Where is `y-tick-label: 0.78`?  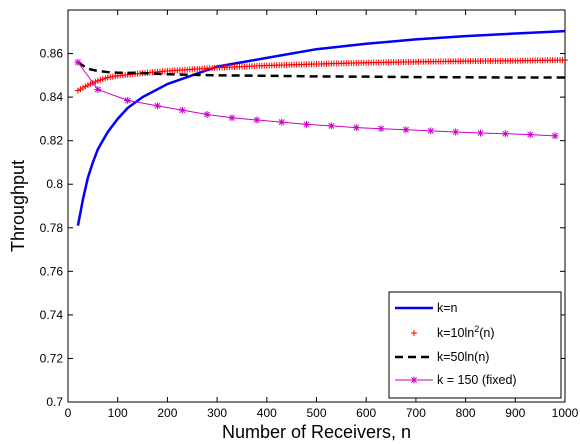
y-tick-label: 0.78 is located at coordinates (52, 228).